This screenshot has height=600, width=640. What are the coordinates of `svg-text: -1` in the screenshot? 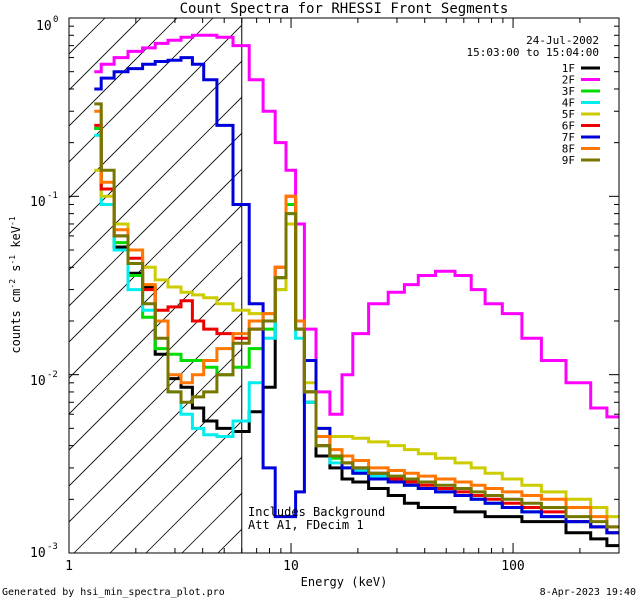 It's located at (52, 196).